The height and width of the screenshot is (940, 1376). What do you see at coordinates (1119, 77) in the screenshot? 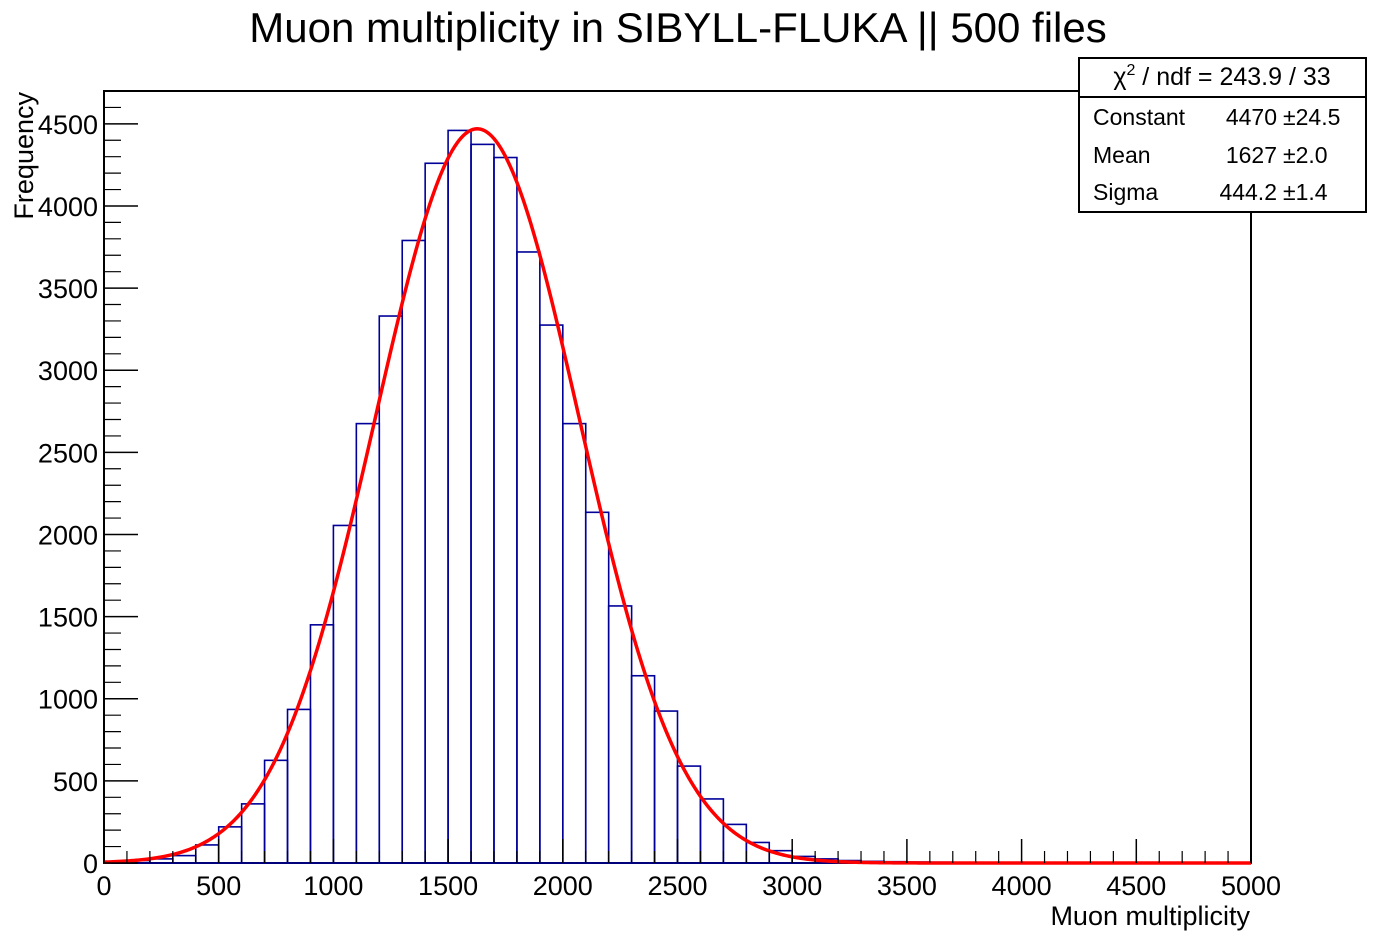
I see `stats-chi-symbol: χ` at bounding box center [1119, 77].